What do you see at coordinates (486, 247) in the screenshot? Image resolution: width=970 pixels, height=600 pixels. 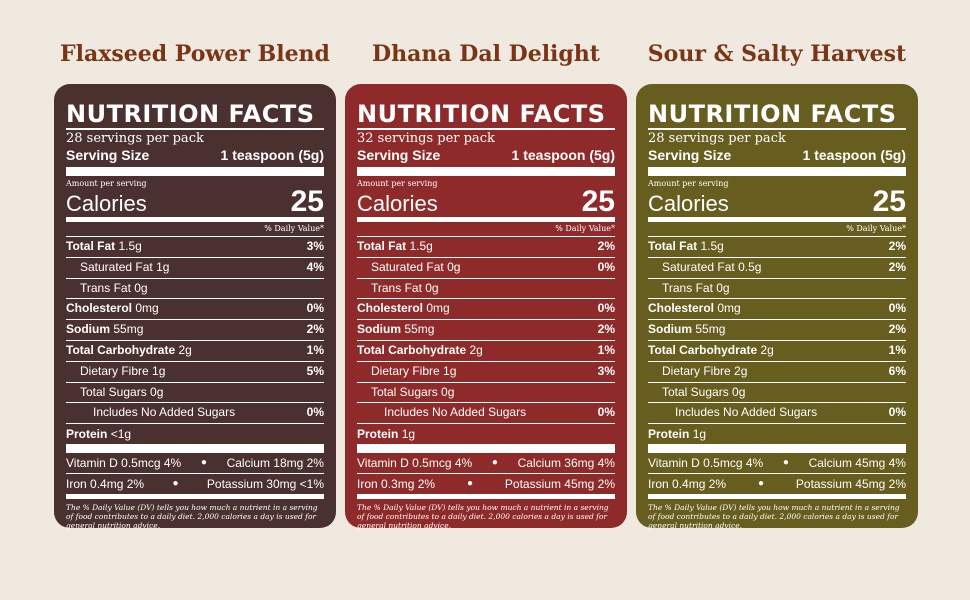 I see `total-fat-row: Total Fat 1.5g 2%` at bounding box center [486, 247].